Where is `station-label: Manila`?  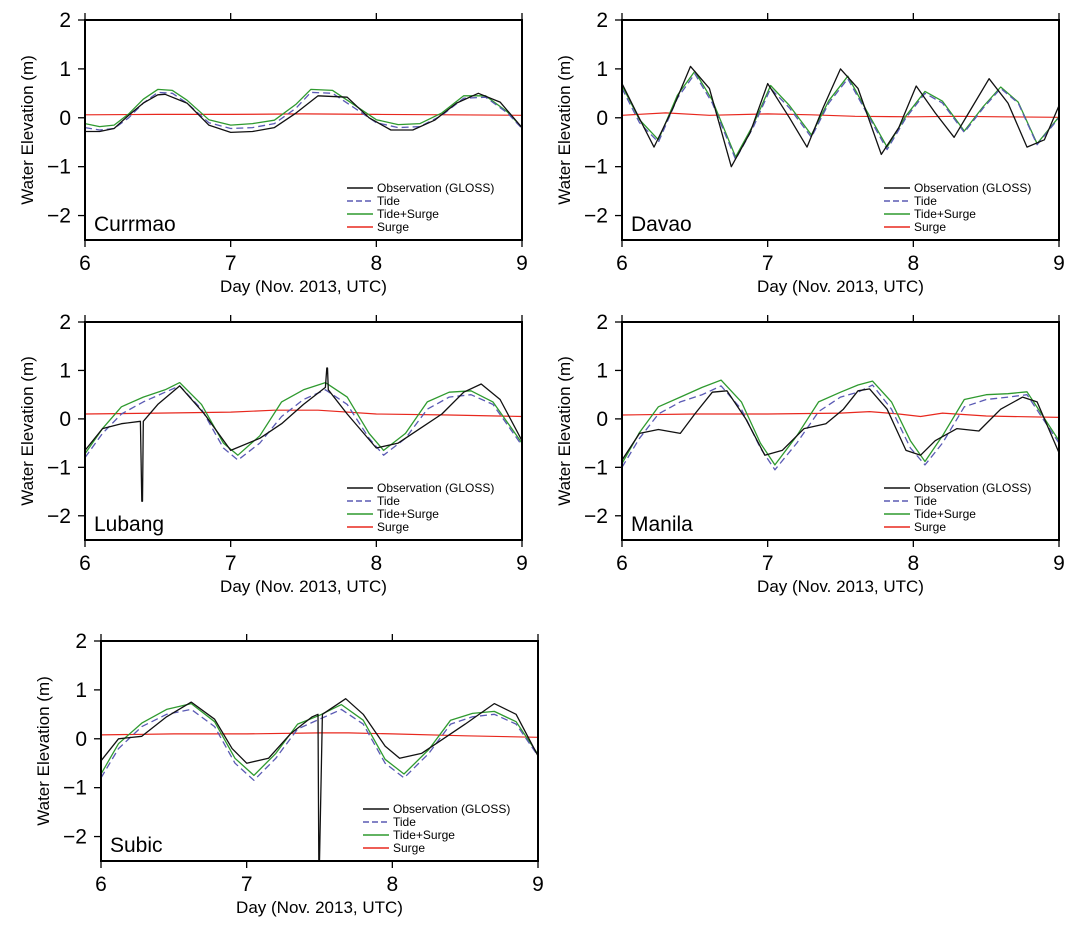 station-label: Manila is located at coordinates (662, 524).